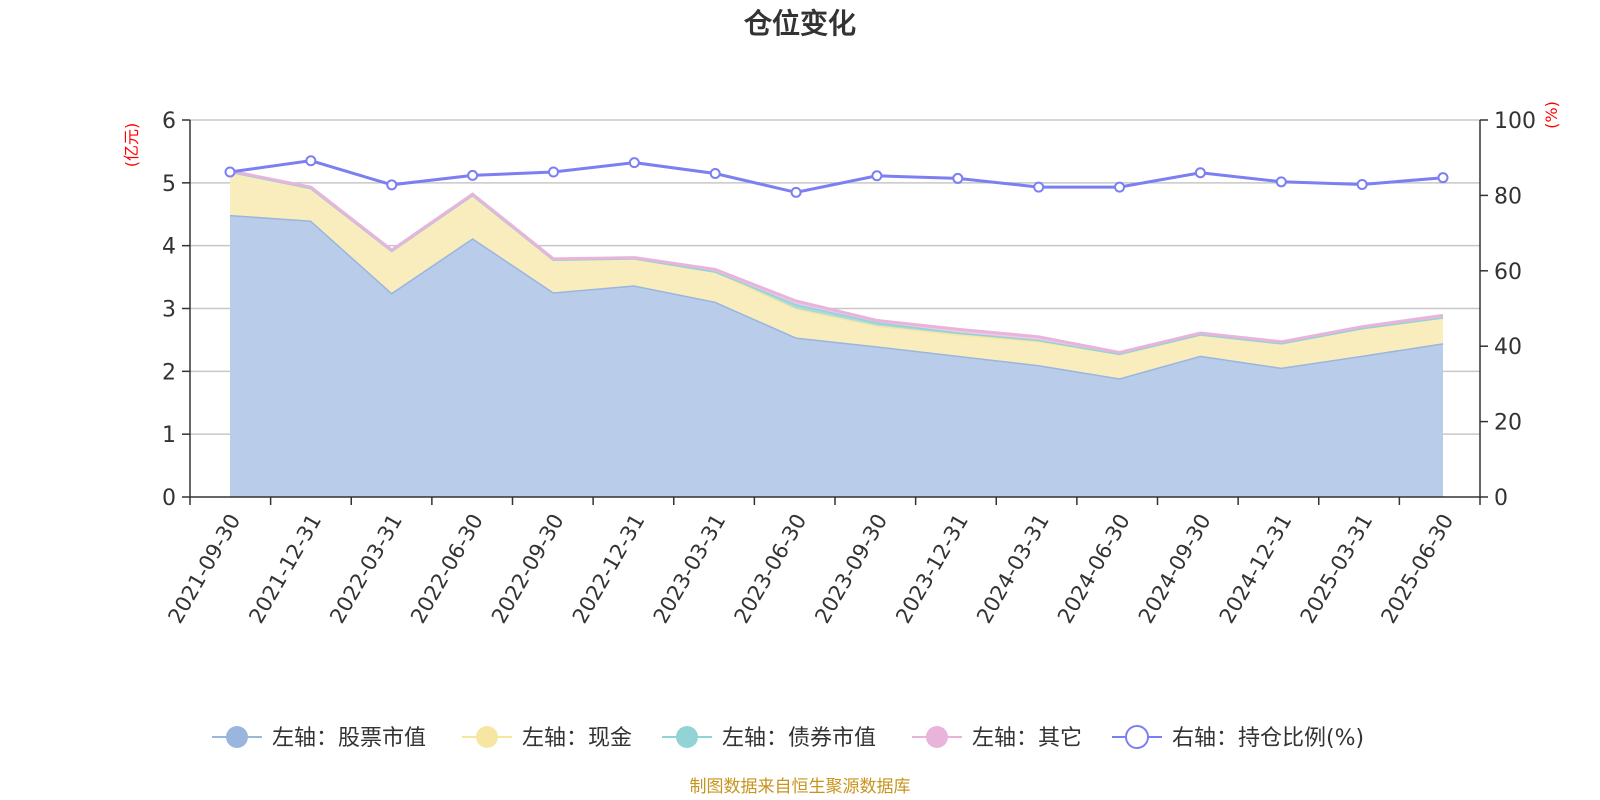 Image resolution: width=1600 pixels, height=800 pixels. I want to click on x-tick-label: 2023-12-31, so click(932, 569).